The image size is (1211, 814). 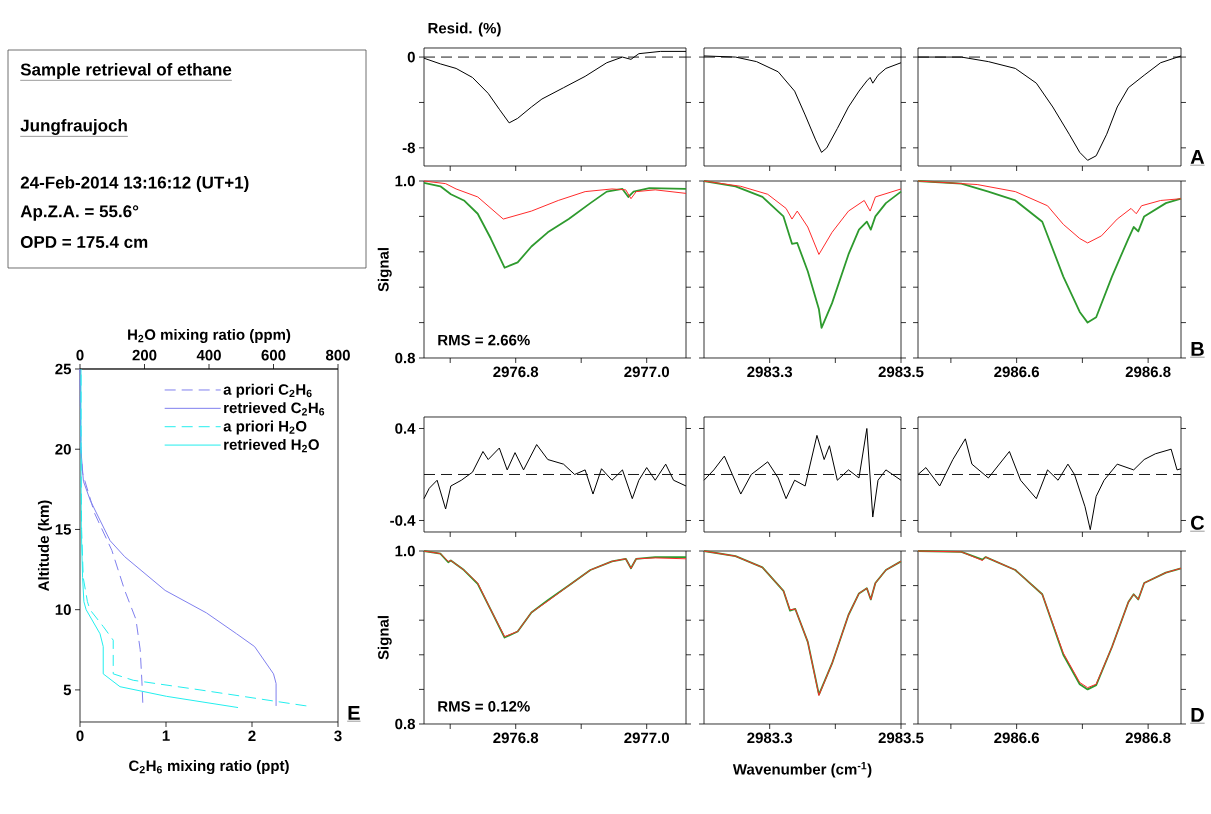 I want to click on annotation: RMS = 0.12%, so click(x=484, y=706).